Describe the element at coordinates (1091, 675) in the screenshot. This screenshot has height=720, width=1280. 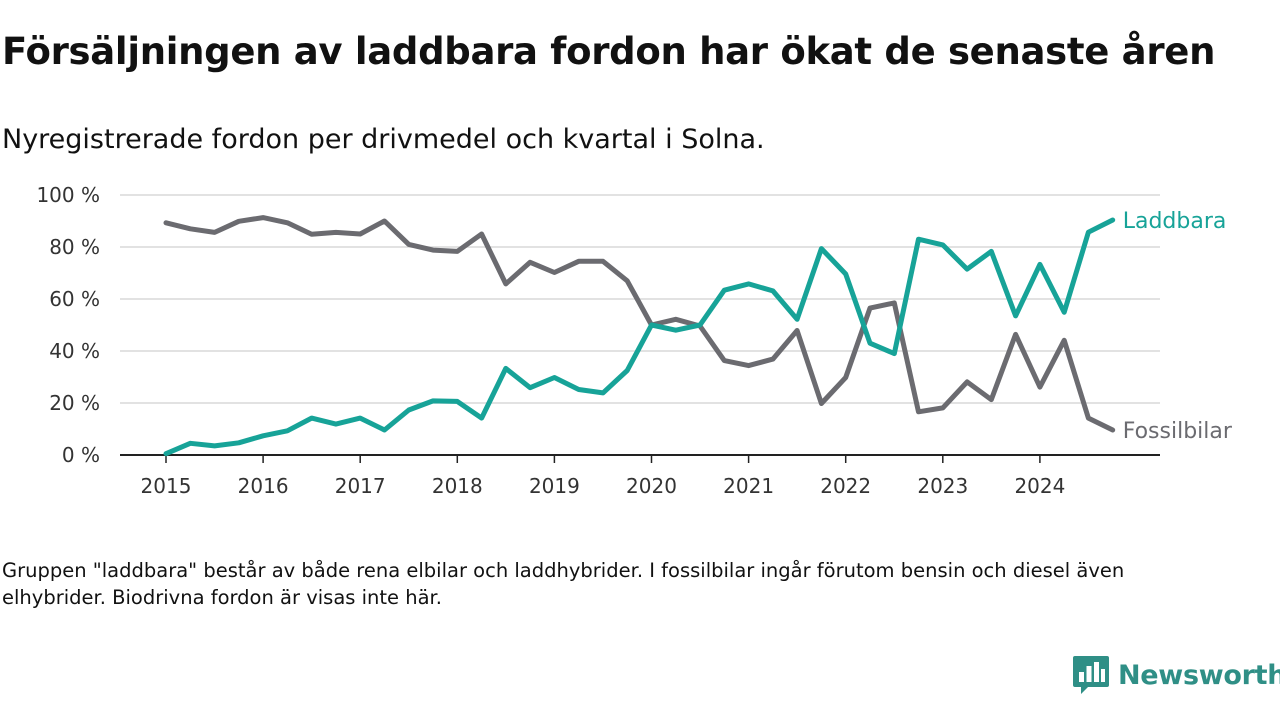
I see `newsworthy-logo-icon` at that location.